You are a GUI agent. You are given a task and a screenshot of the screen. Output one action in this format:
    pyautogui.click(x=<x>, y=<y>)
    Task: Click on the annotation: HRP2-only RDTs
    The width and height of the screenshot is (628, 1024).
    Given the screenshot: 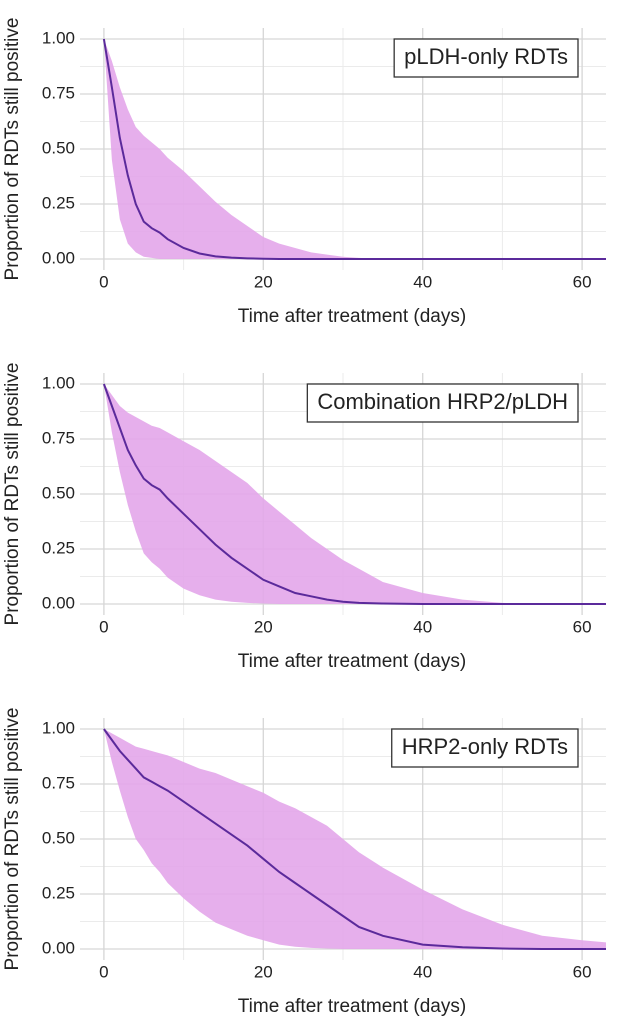 What is the action you would take?
    pyautogui.click(x=485, y=746)
    